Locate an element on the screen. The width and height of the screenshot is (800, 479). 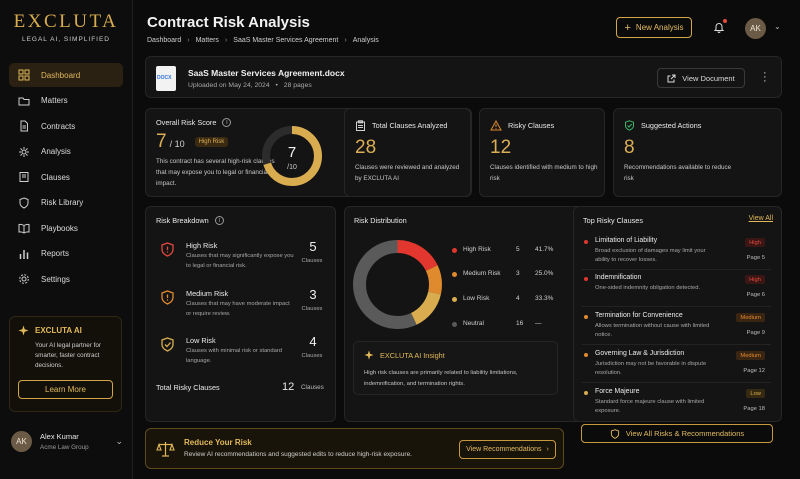
view-recommendations-button: View Recommendations › is located at coordinates (507, 449).